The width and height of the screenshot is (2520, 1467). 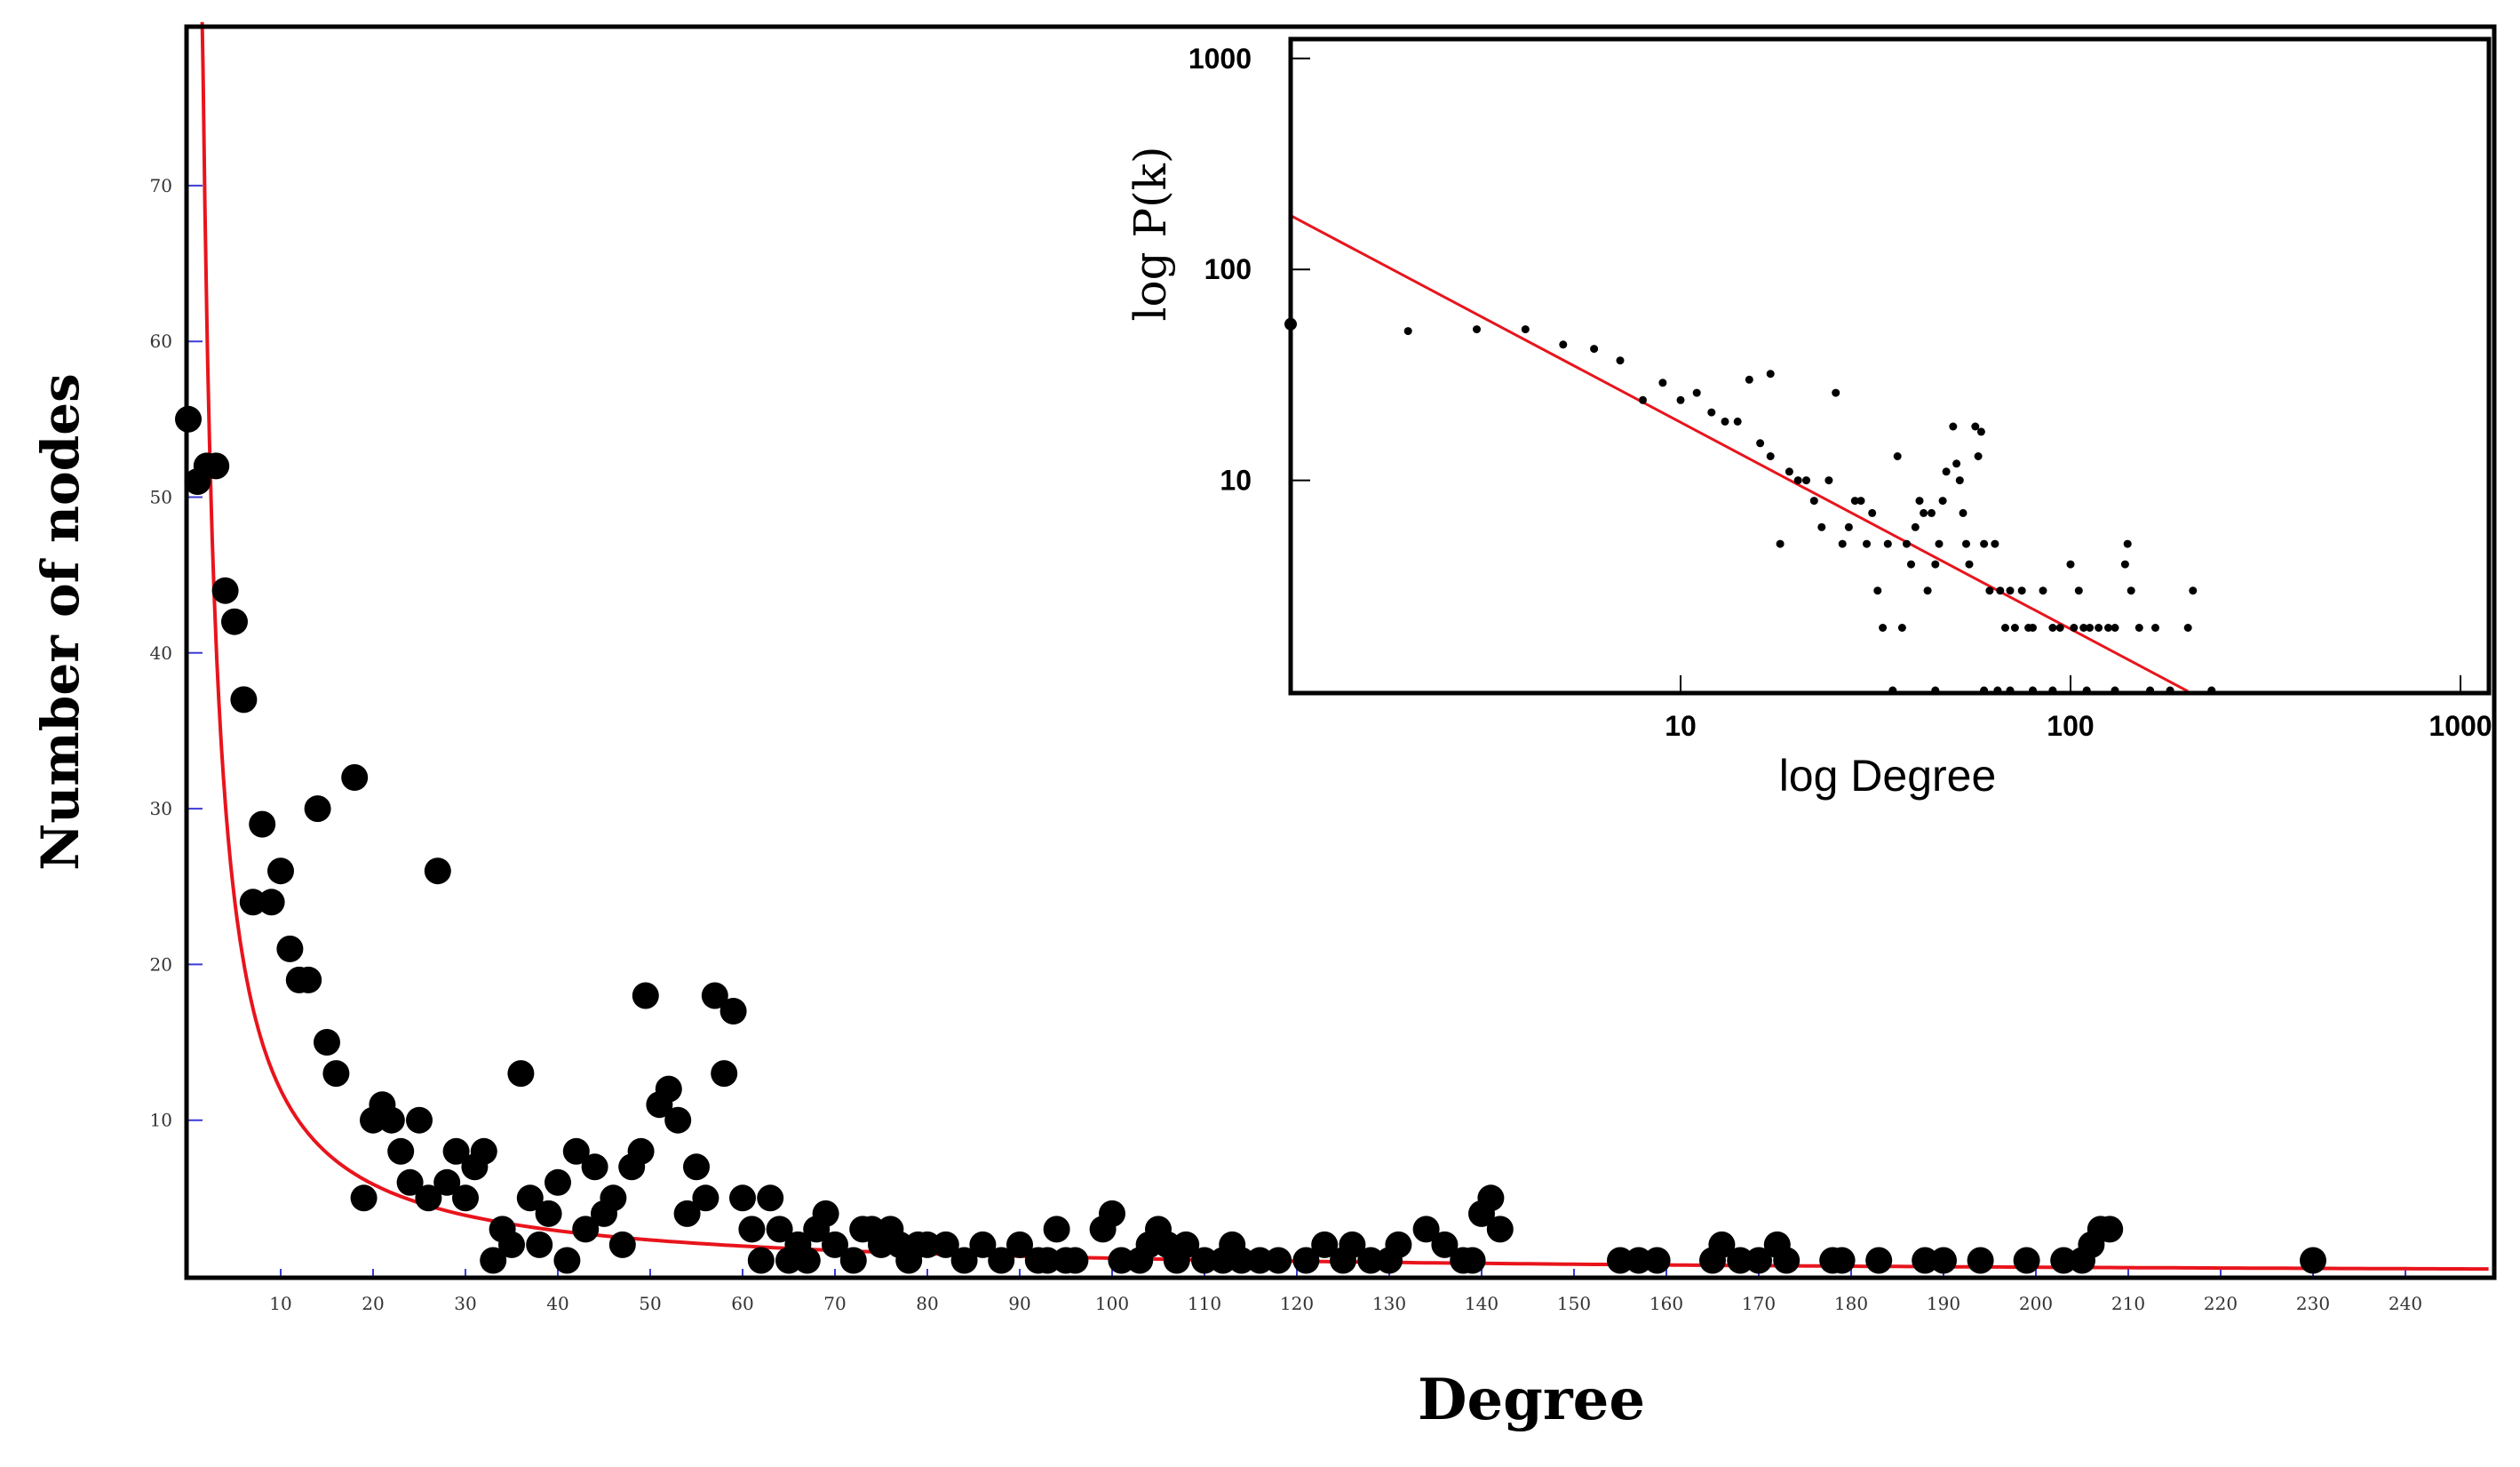 I want to click on main-x-tick-label: 90, so click(x=1019, y=1303).